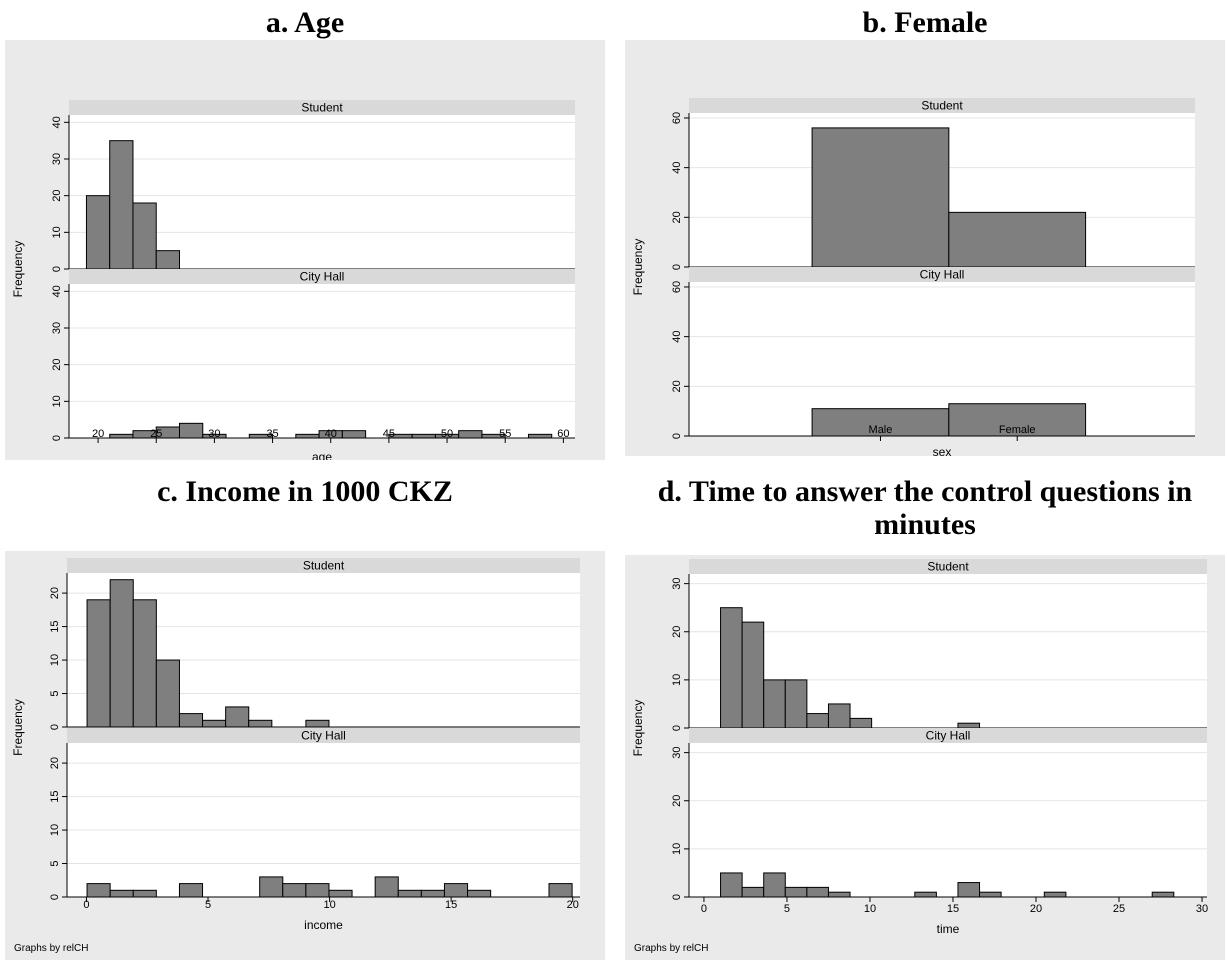  Describe the element at coordinates (1017, 430) in the screenshot. I see `x-tick-label: Female` at that location.